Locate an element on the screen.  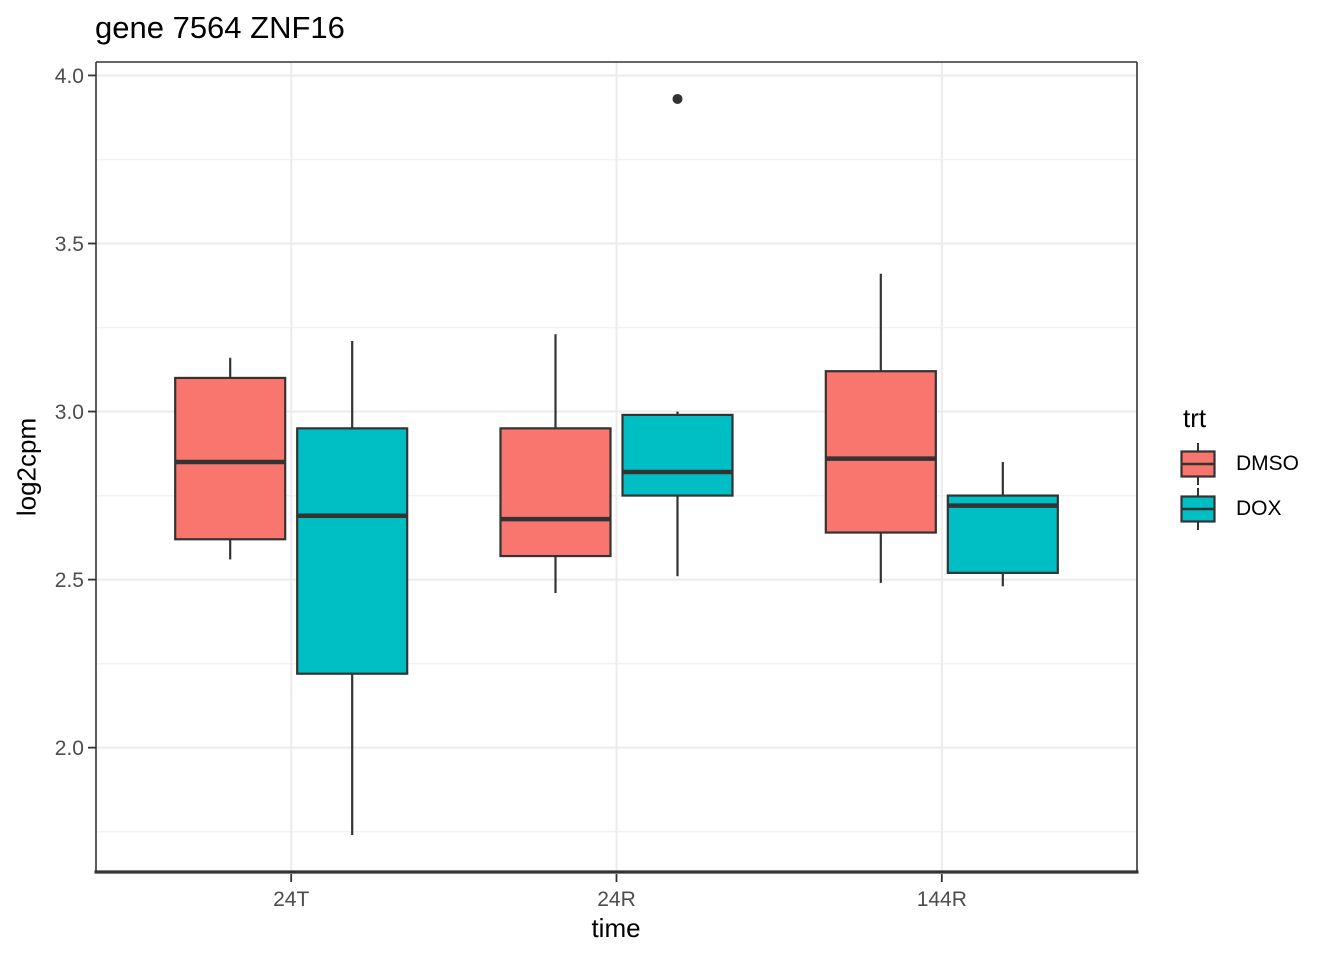
box-DOX-24T is located at coordinates (352, 551).